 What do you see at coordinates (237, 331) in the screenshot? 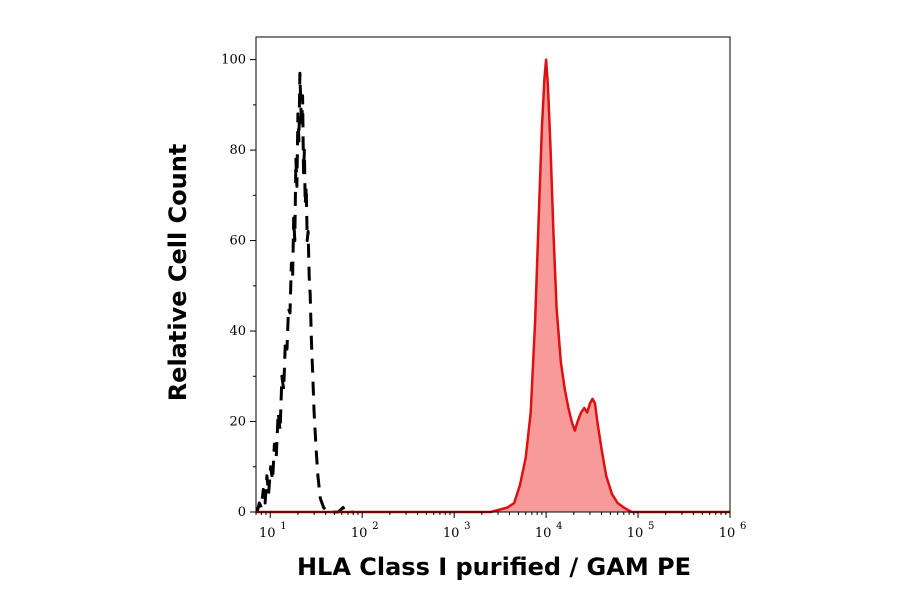
I see `y-tick-label: 40` at bounding box center [237, 331].